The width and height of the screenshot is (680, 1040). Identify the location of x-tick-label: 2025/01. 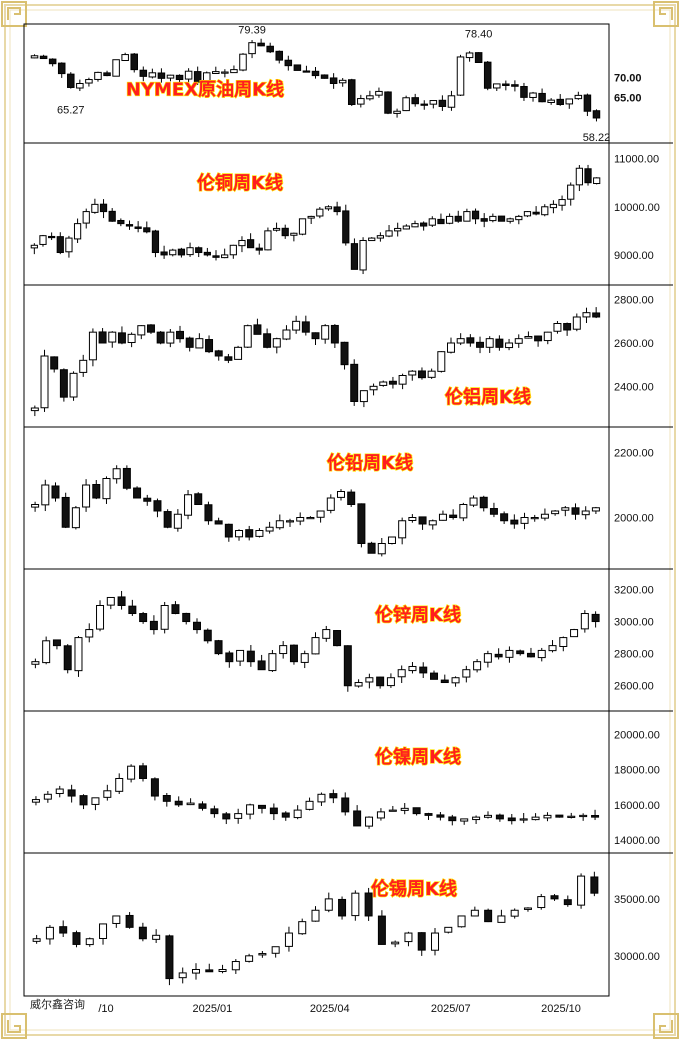
(213, 1009).